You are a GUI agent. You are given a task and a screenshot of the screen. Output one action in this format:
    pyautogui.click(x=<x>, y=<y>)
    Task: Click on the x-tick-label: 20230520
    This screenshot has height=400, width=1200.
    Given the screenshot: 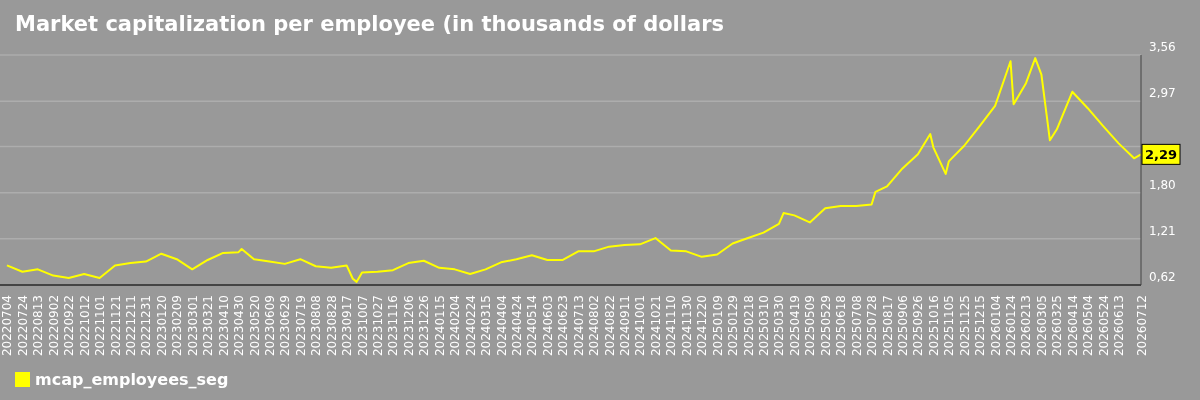 What is the action you would take?
    pyautogui.click(x=254, y=326)
    